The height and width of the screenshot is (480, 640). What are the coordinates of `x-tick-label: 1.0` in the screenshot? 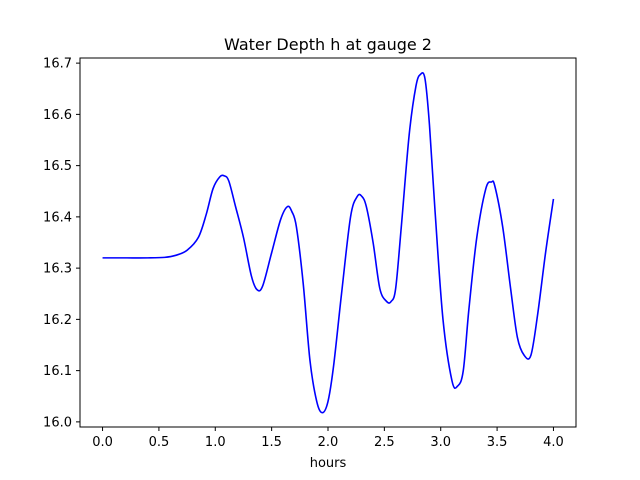 It's located at (215, 442).